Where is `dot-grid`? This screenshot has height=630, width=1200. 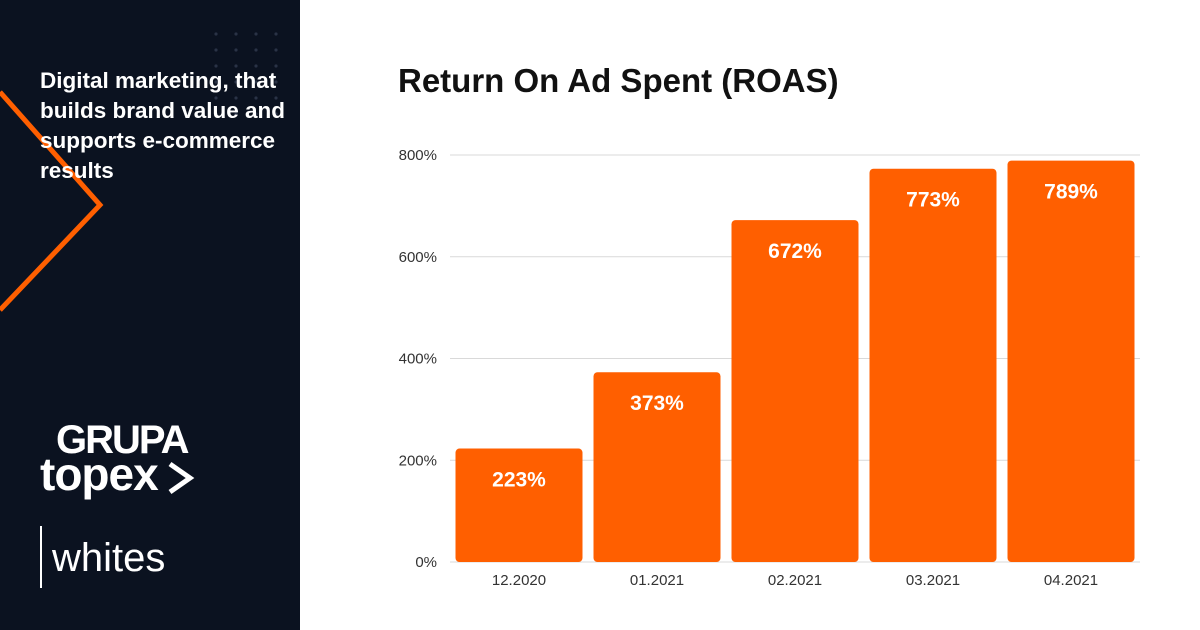 dot-grid is located at coordinates (246, 74).